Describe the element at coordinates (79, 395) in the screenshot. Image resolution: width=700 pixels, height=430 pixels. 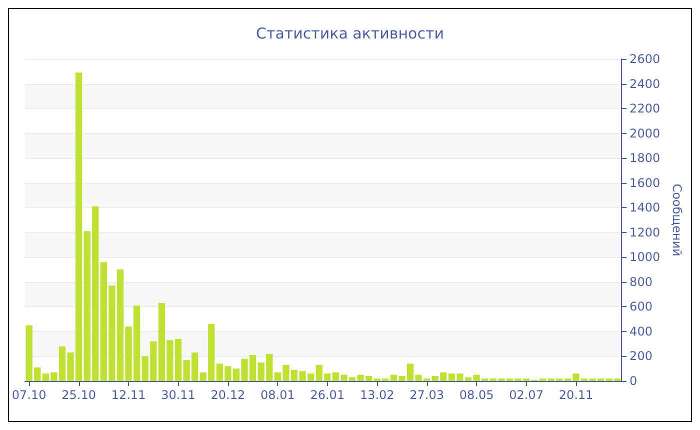
I see `x-tick-label: 25.10` at that location.